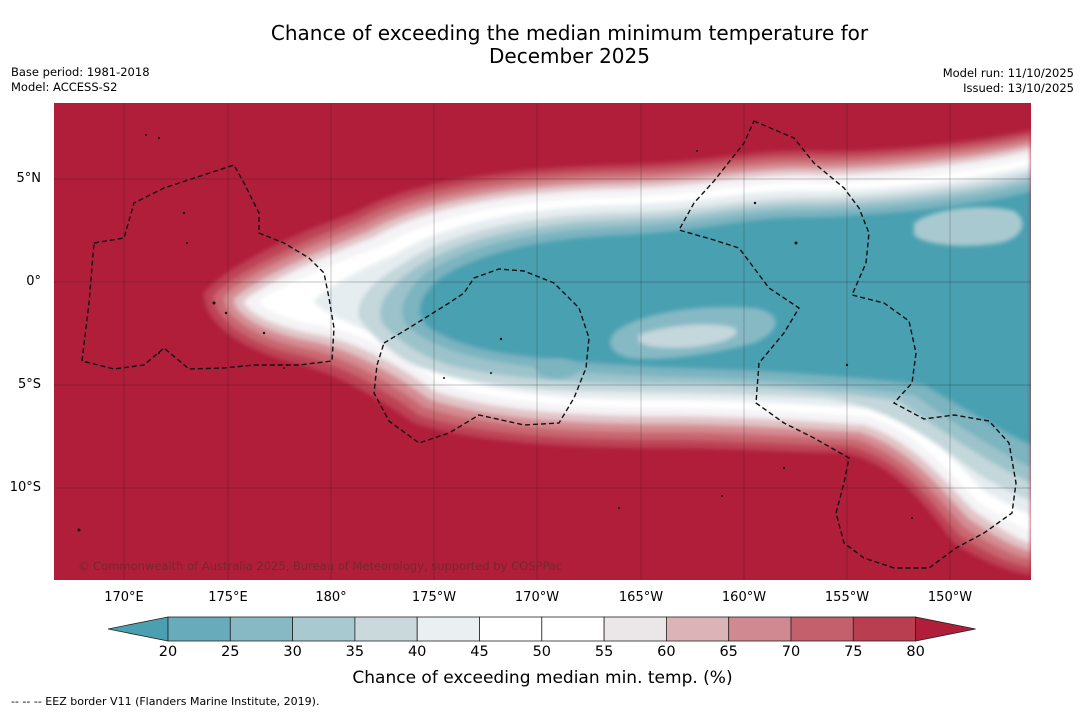  What do you see at coordinates (728, 652) in the screenshot?
I see `colorbar-tick: 65` at bounding box center [728, 652].